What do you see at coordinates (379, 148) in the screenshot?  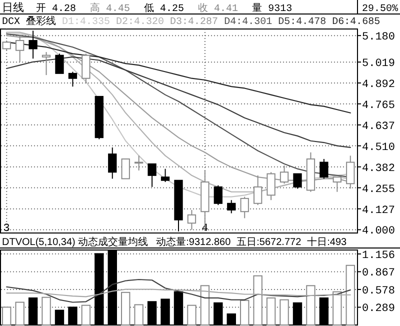 I see `y-tick-label: 4.510` at bounding box center [379, 148].